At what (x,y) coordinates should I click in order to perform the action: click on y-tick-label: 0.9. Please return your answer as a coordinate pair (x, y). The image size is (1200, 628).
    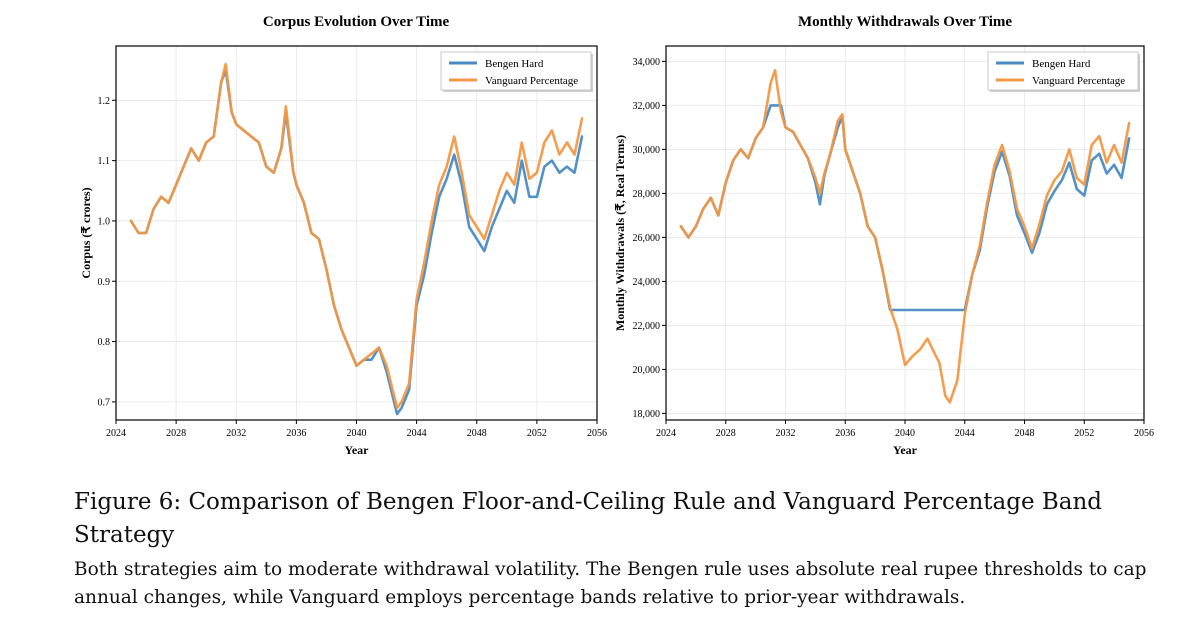
    Looking at the image, I should click on (104, 282).